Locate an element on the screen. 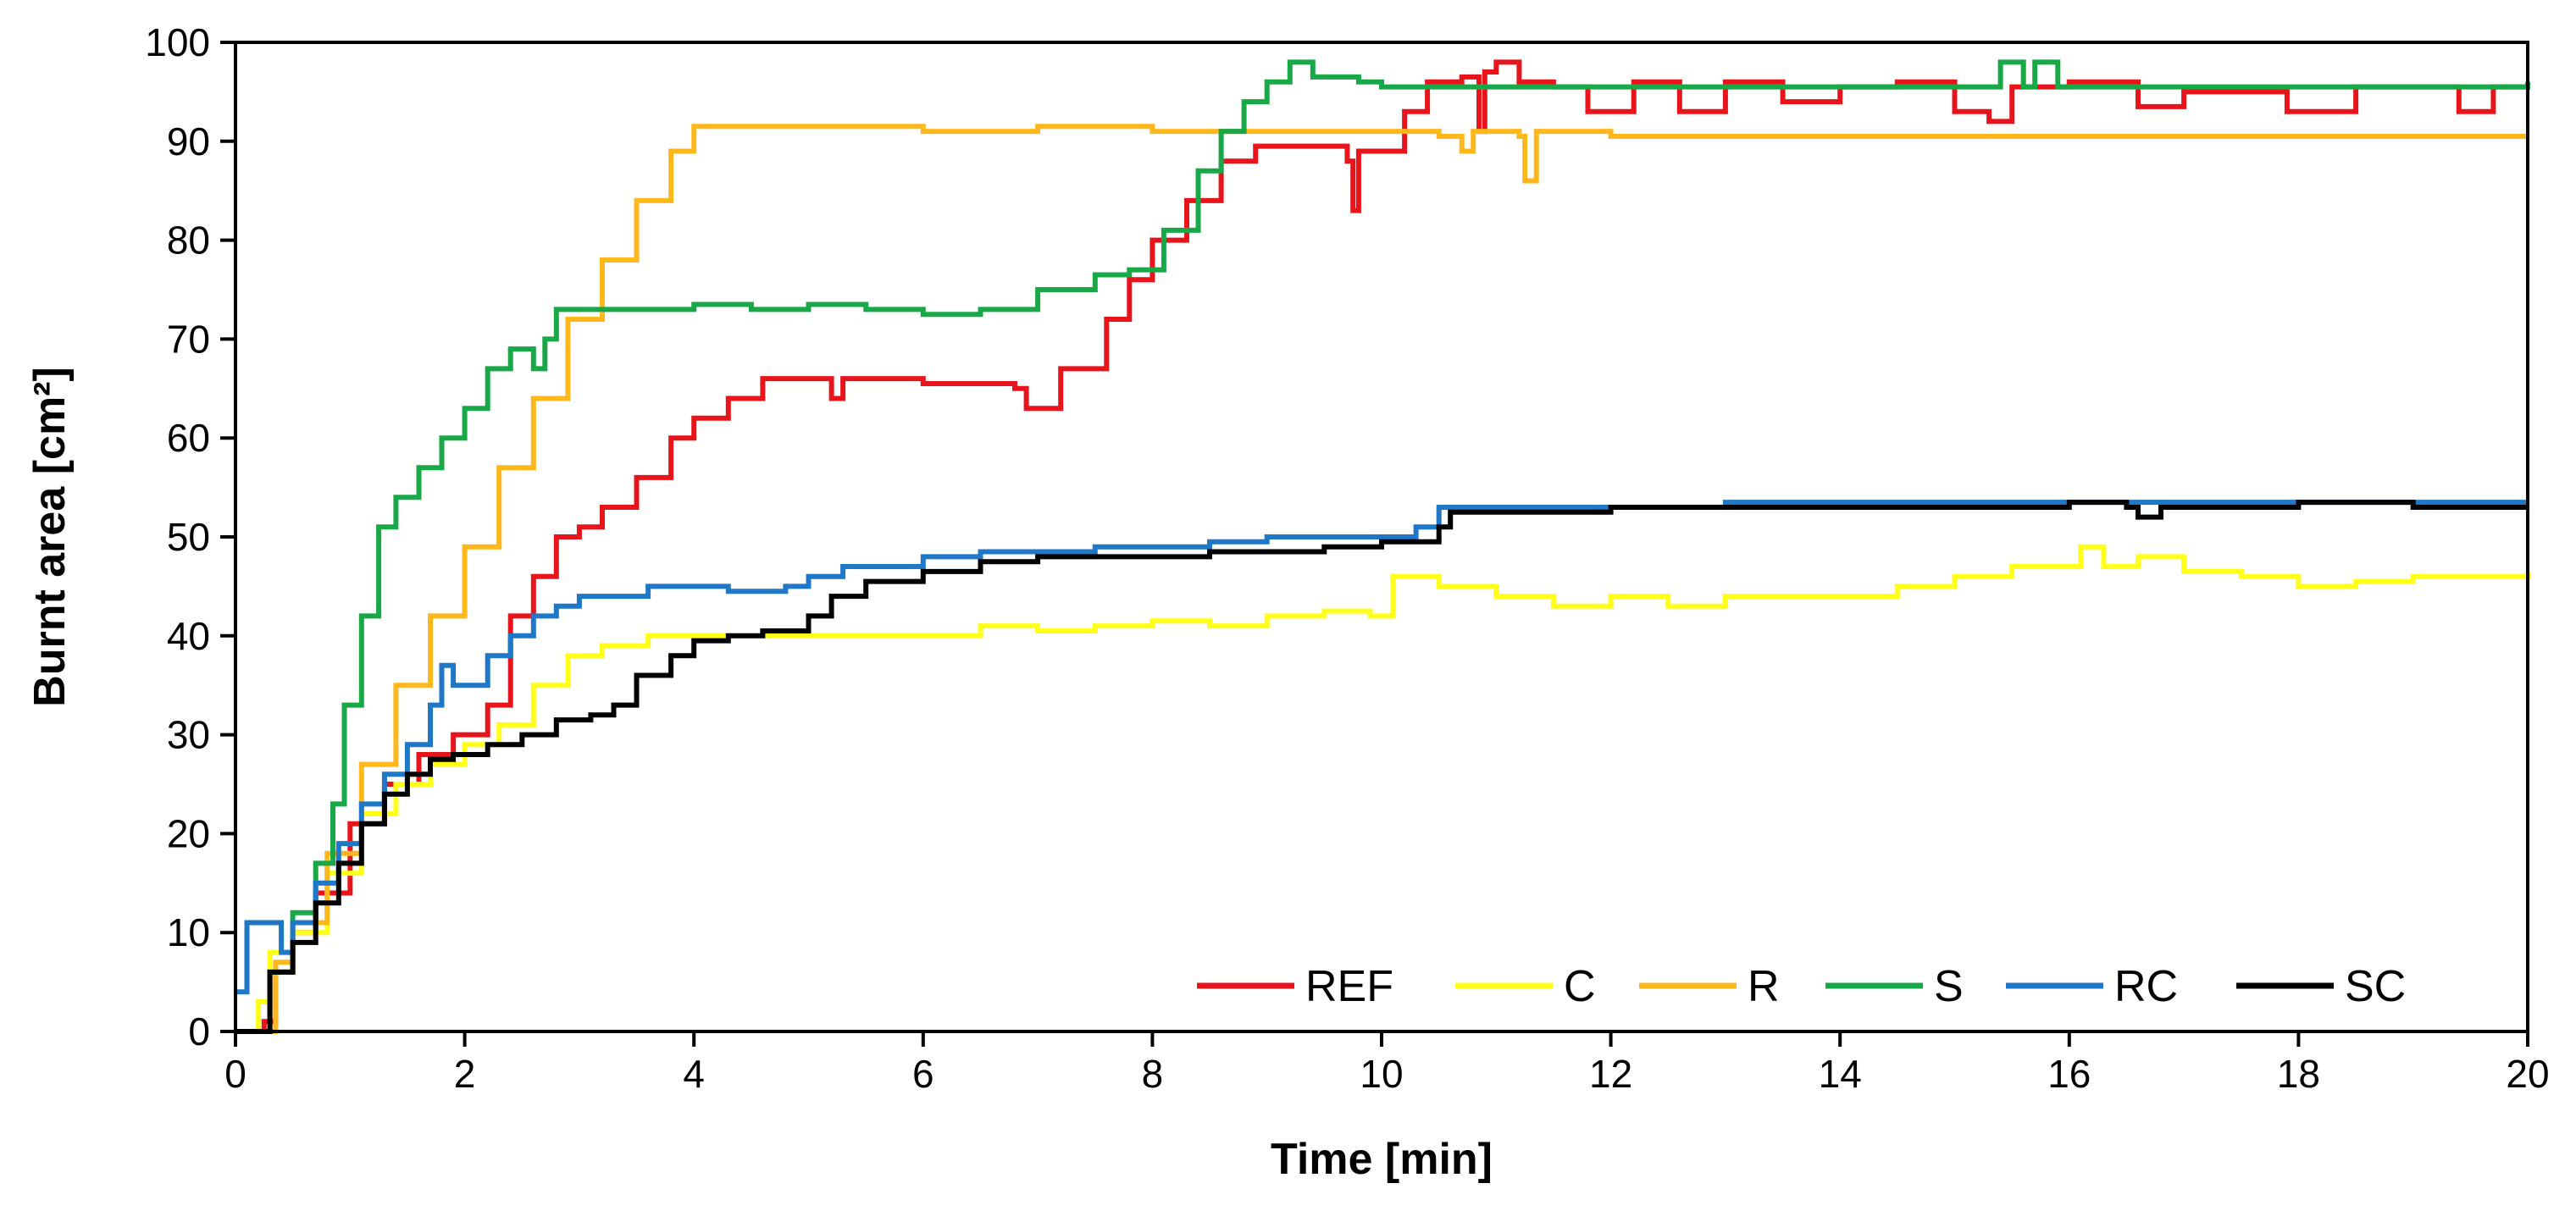  y-tick-label: 30 is located at coordinates (188, 735).